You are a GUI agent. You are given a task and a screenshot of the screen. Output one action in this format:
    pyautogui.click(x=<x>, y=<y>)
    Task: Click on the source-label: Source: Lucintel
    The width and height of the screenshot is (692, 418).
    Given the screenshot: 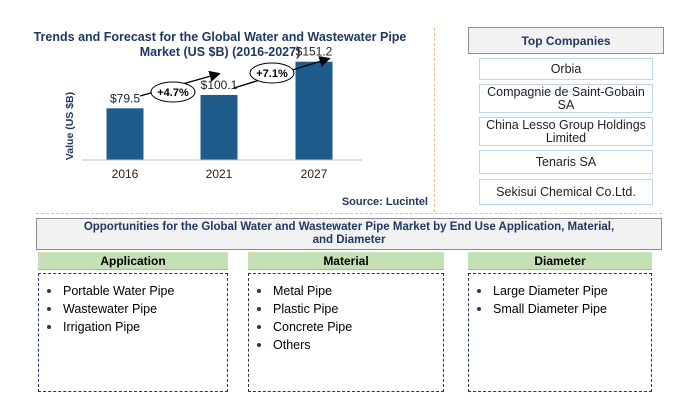 What is the action you would take?
    pyautogui.click(x=384, y=202)
    